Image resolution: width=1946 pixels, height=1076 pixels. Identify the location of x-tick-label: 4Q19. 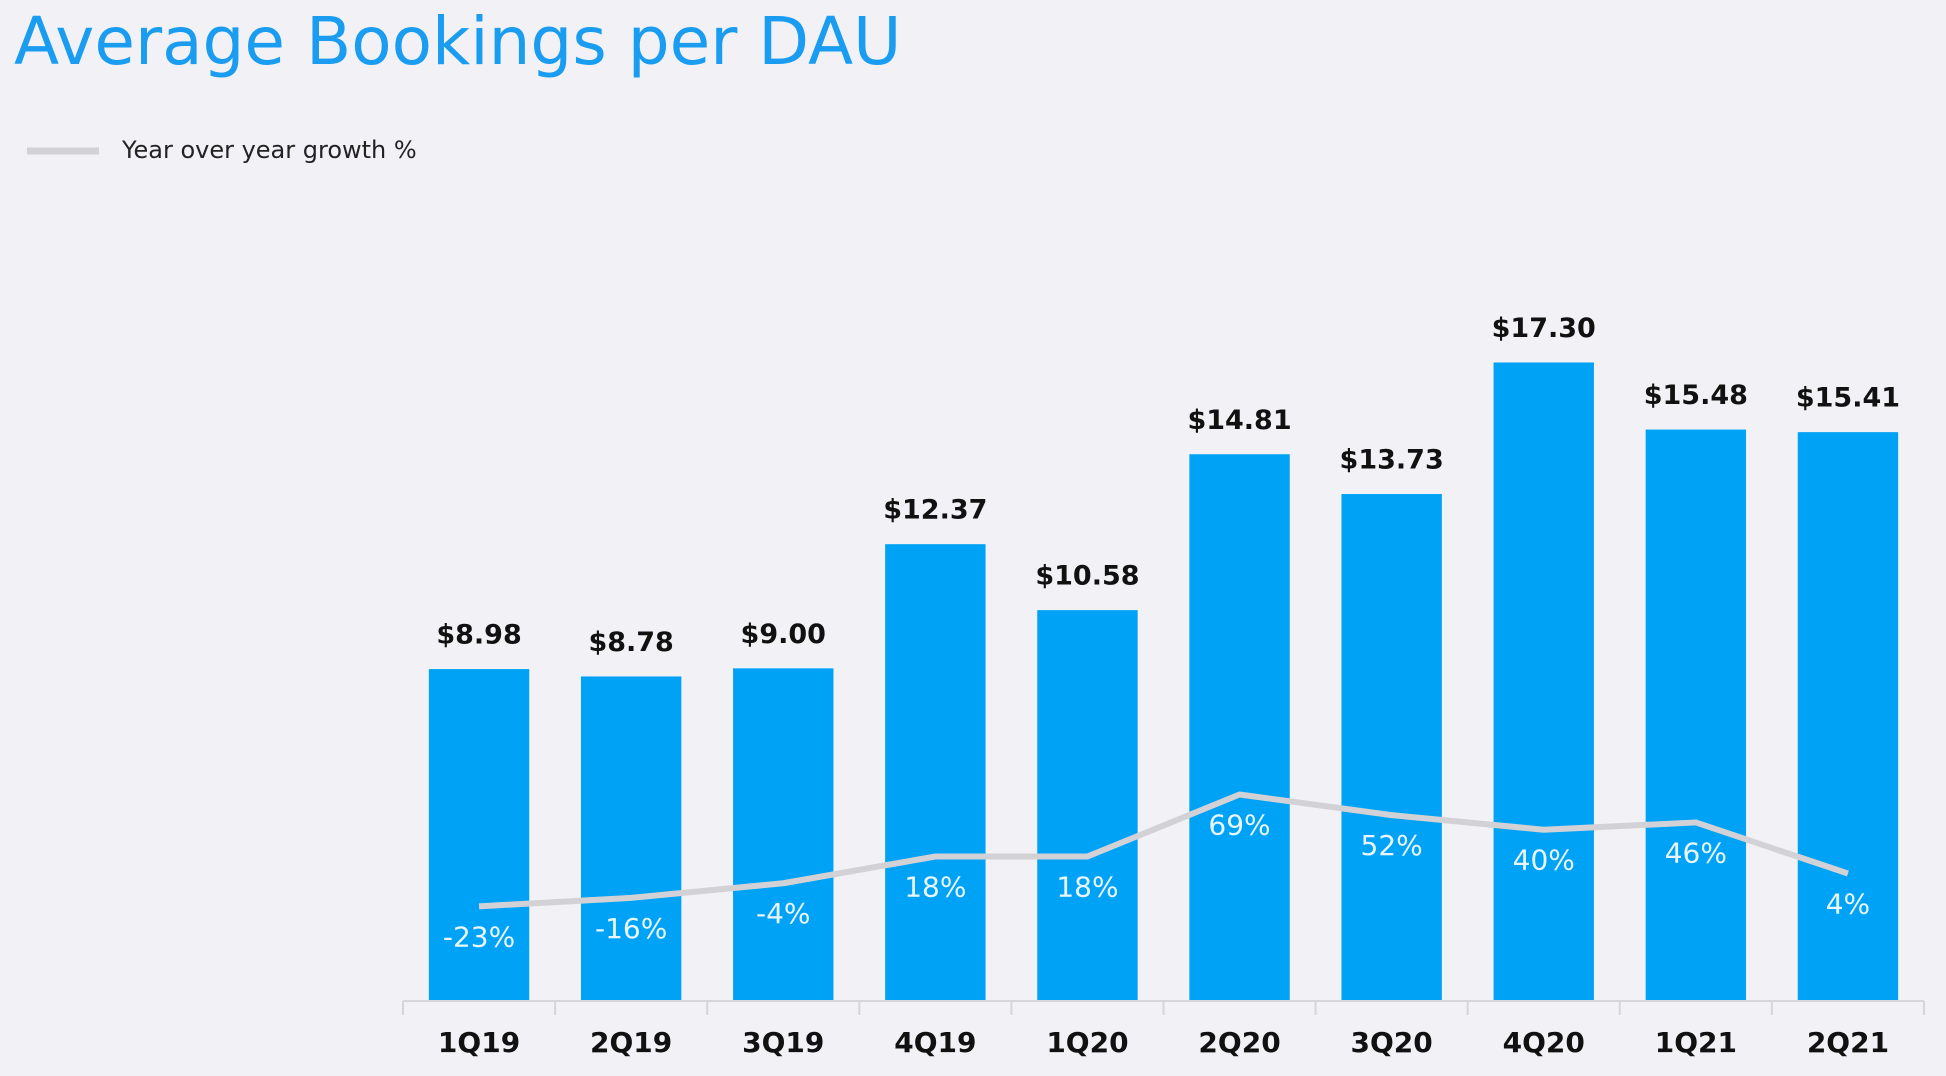
(935, 1042).